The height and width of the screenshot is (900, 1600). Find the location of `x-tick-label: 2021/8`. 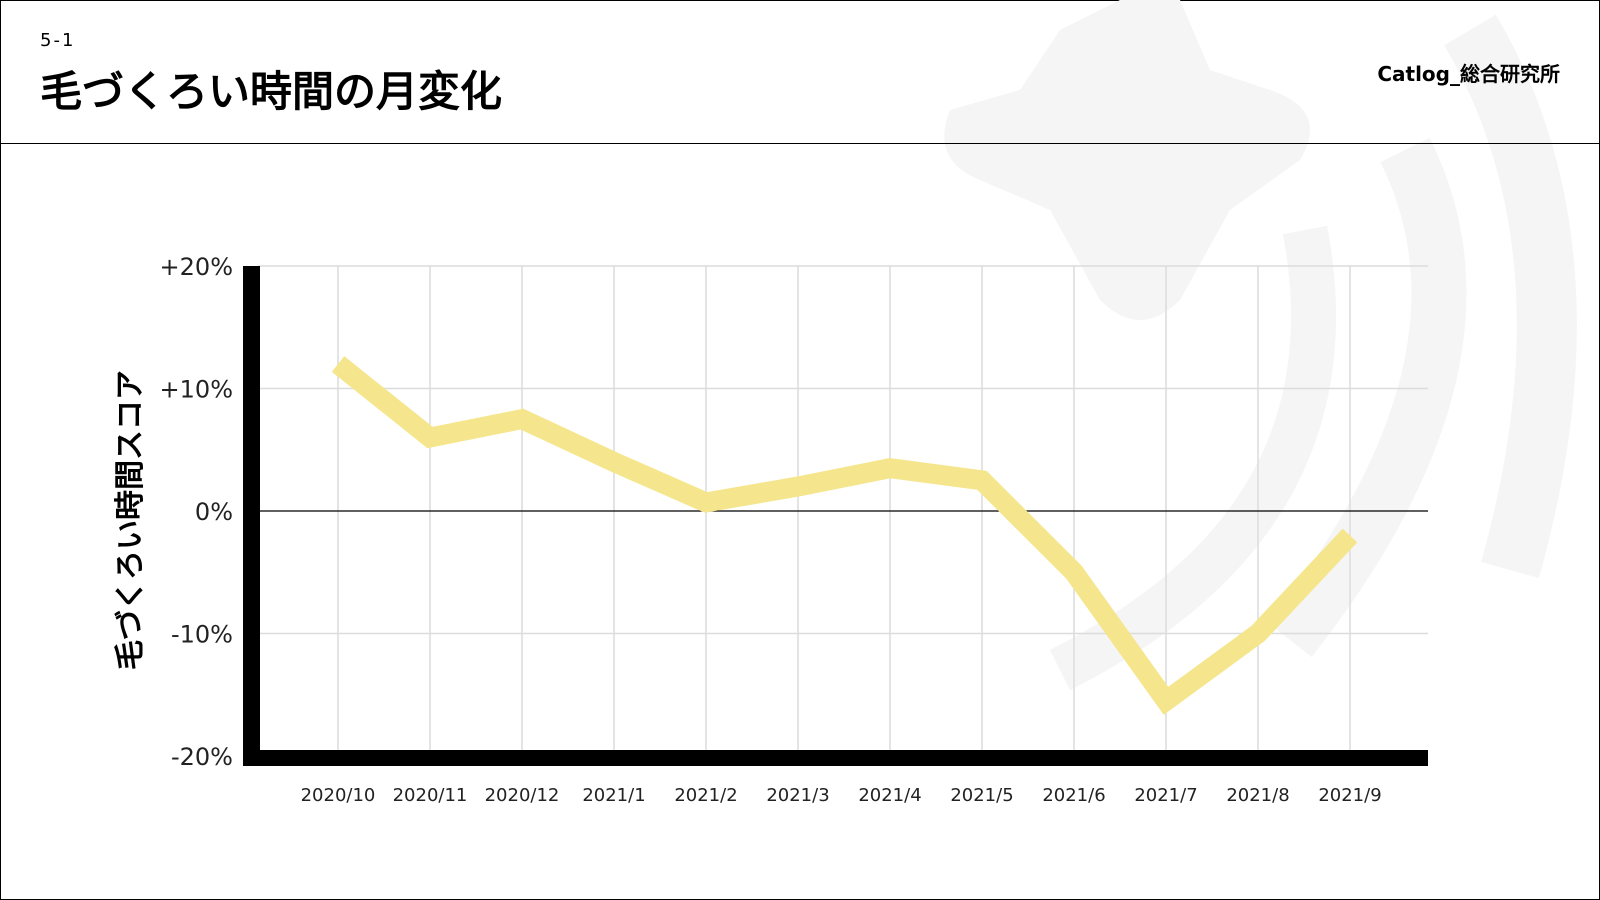

x-tick-label: 2021/8 is located at coordinates (1257, 795).